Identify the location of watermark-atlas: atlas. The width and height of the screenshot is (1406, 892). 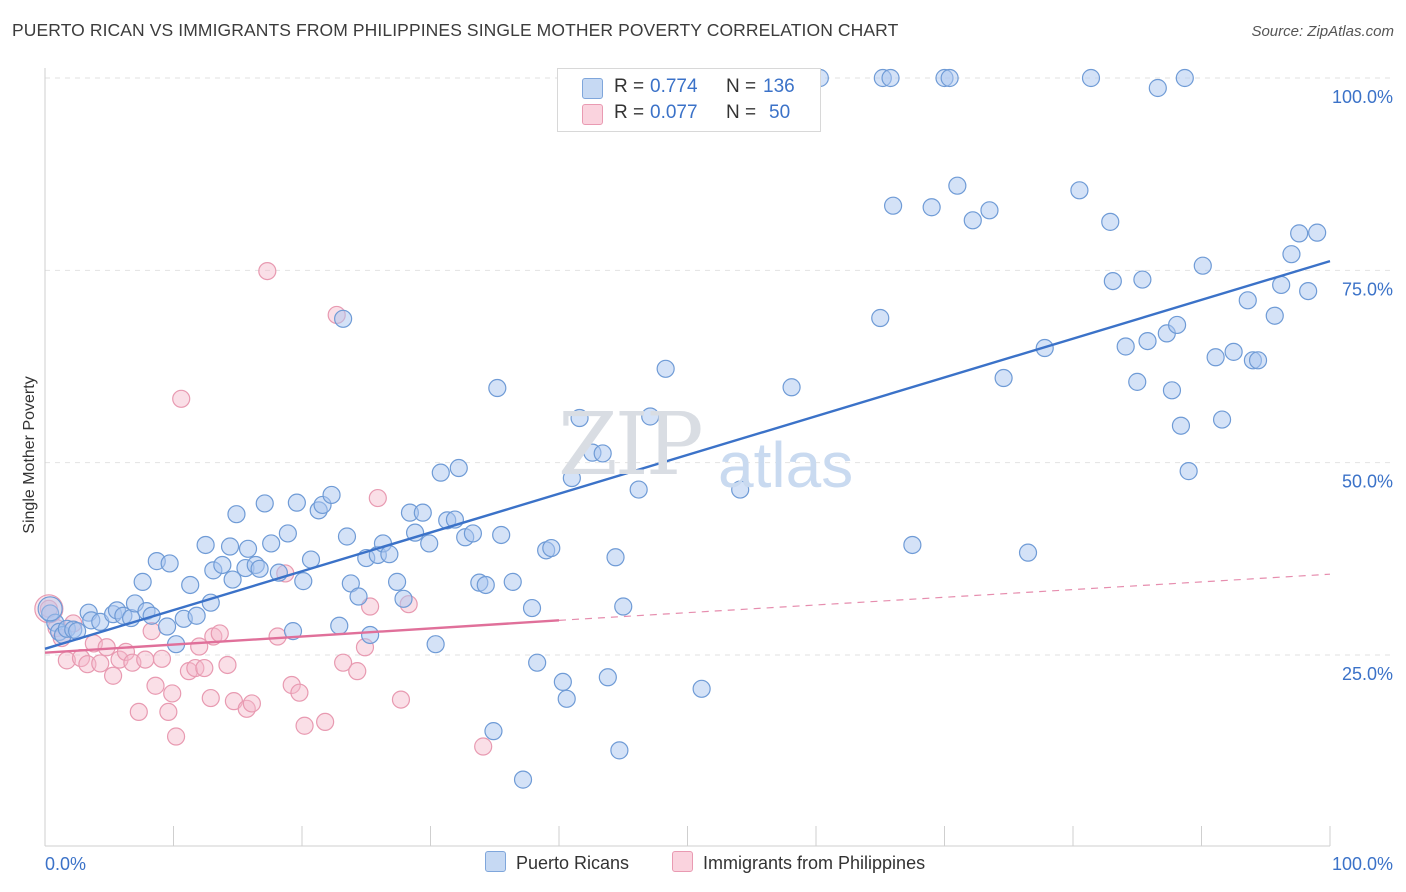
(786, 465).